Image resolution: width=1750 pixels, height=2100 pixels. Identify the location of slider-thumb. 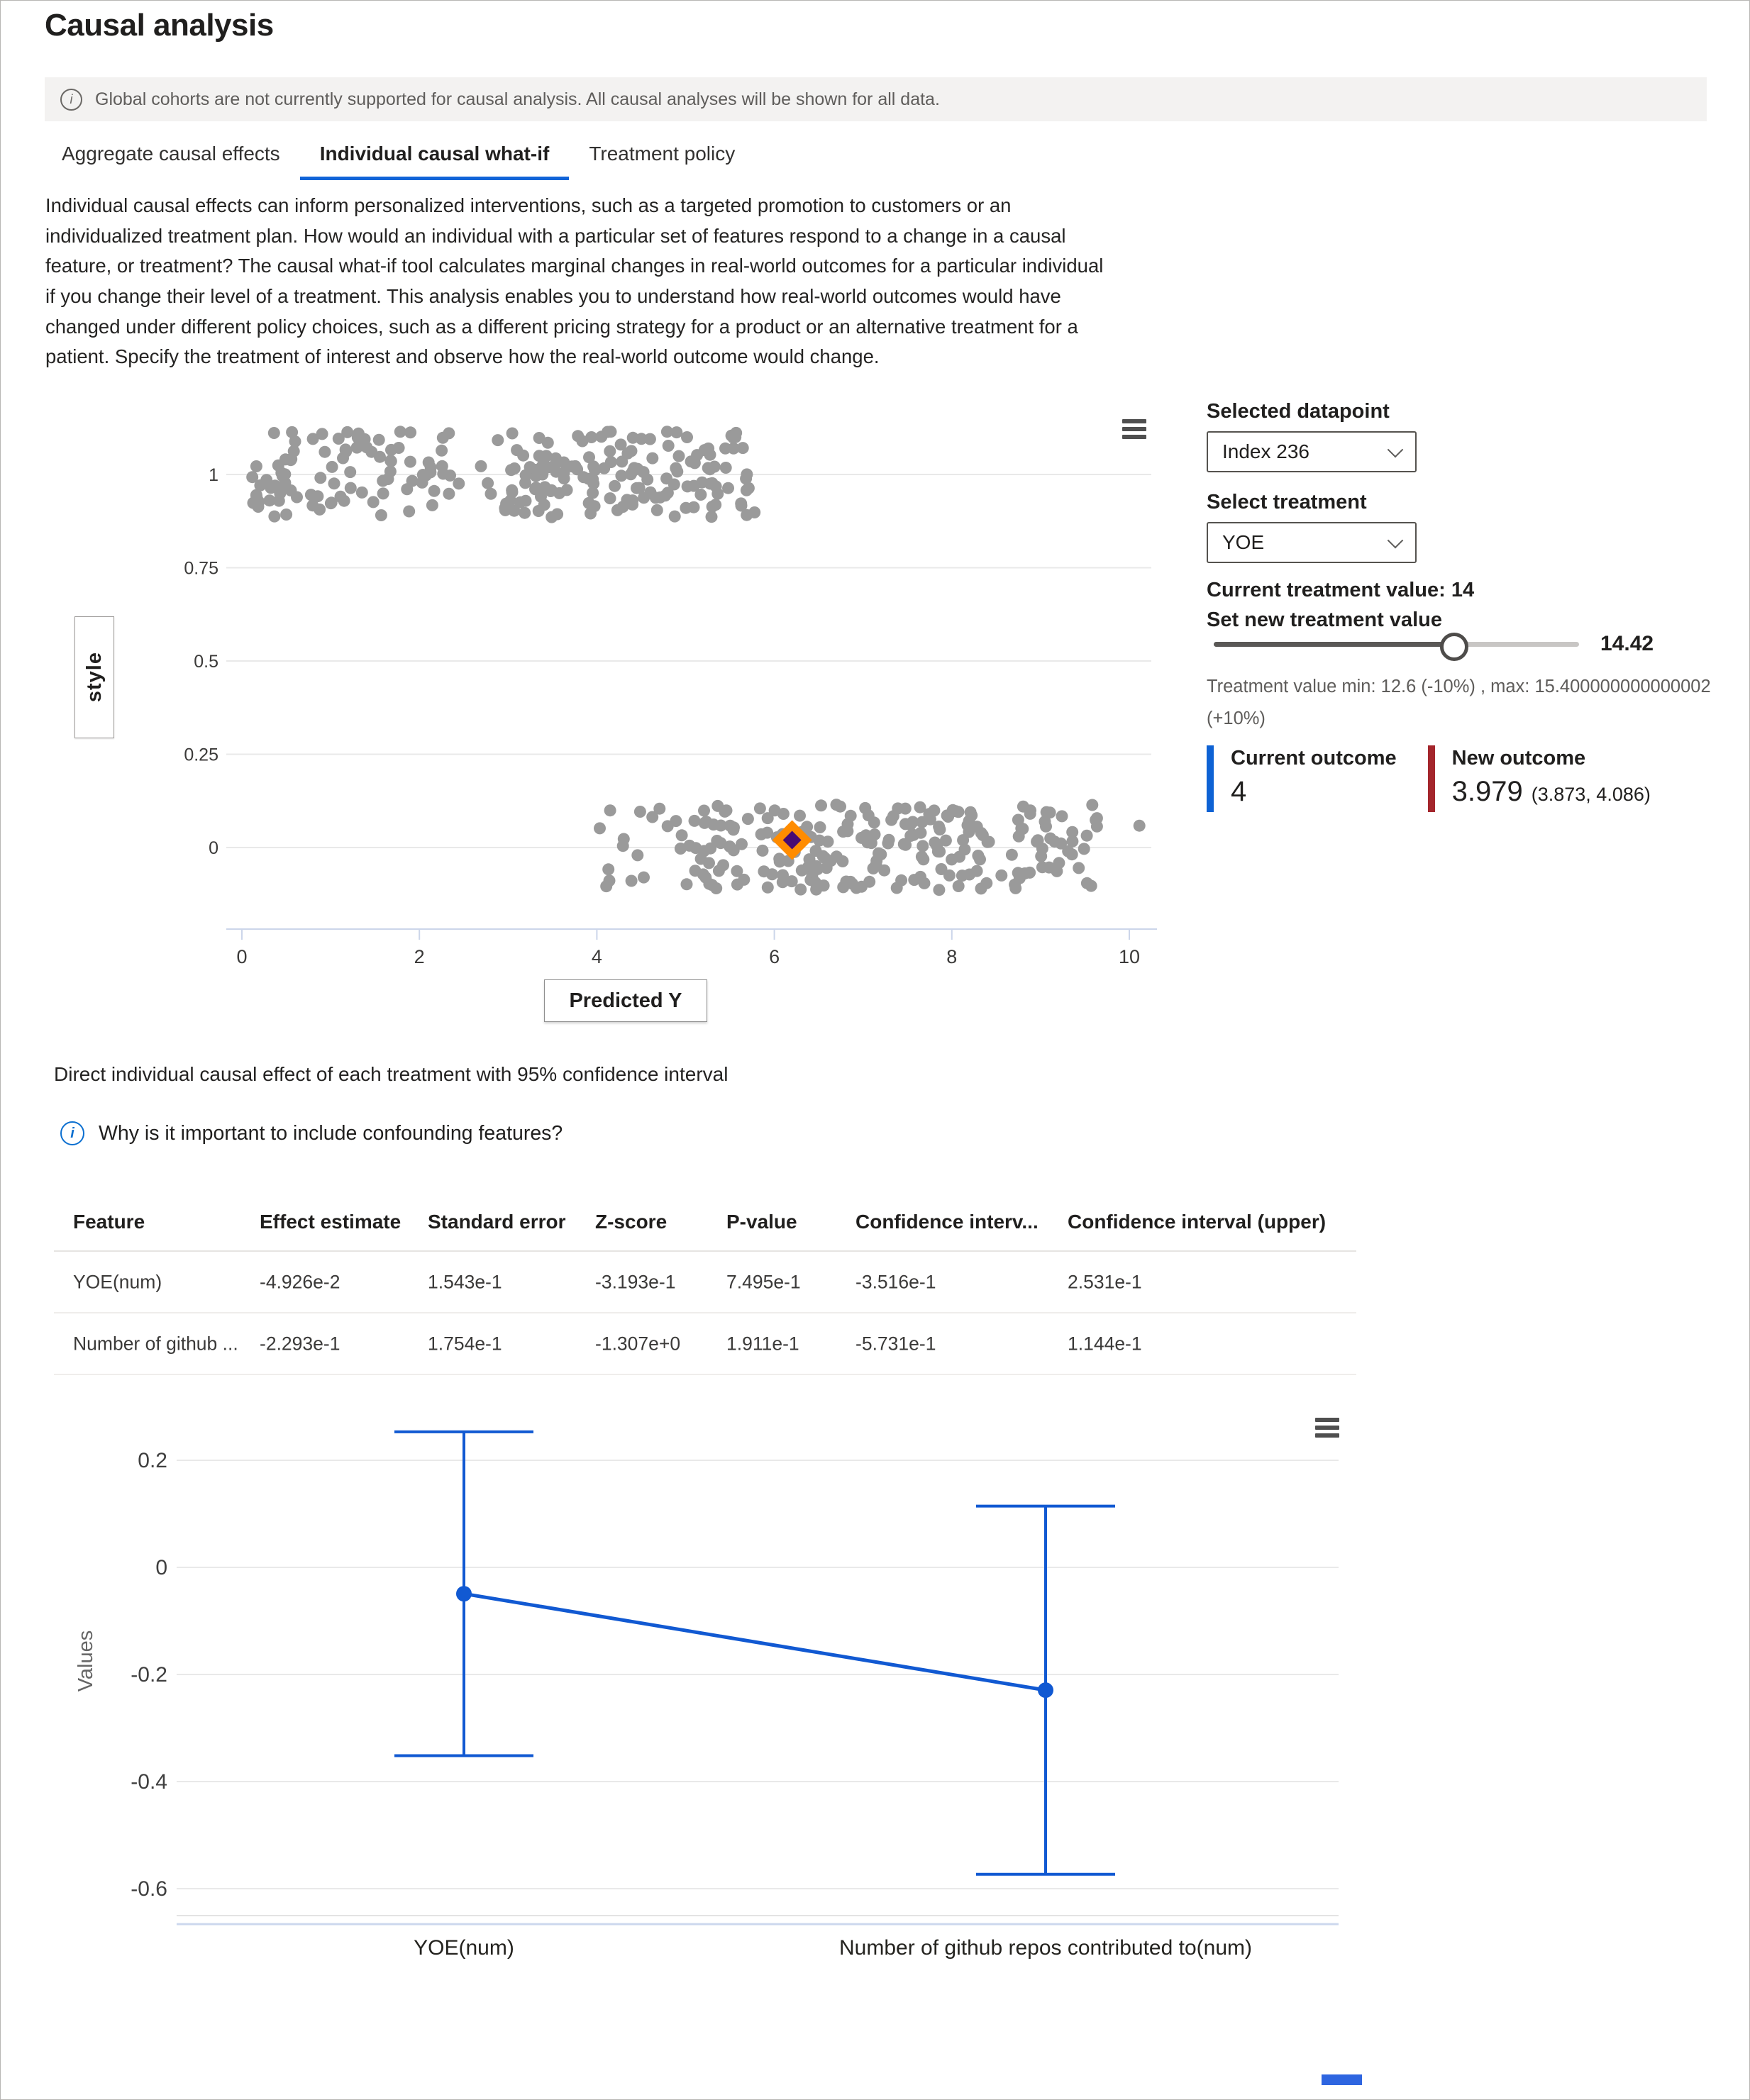
(1453, 646).